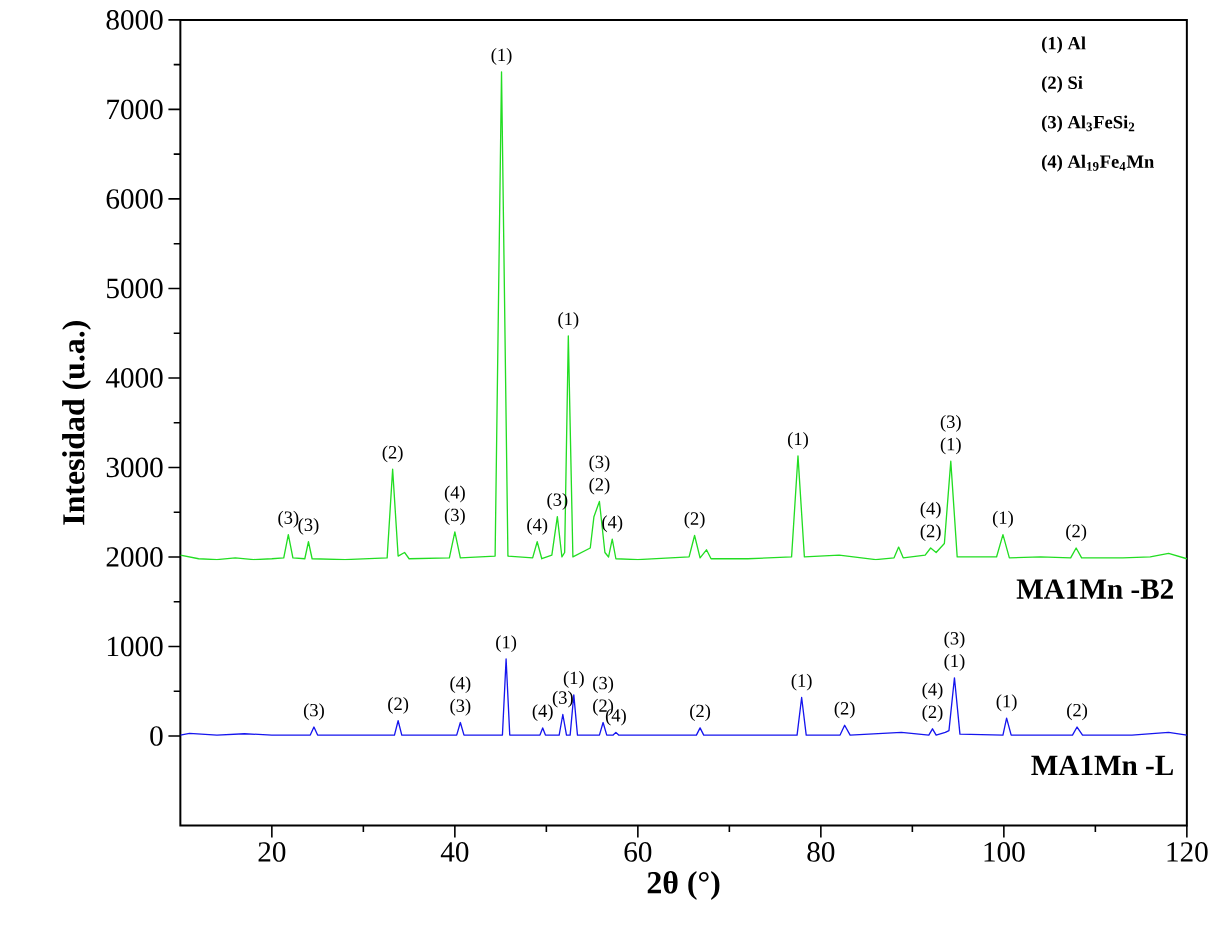 This screenshot has height=952, width=1222. I want to click on y-tick-label: 3000, so click(134, 467).